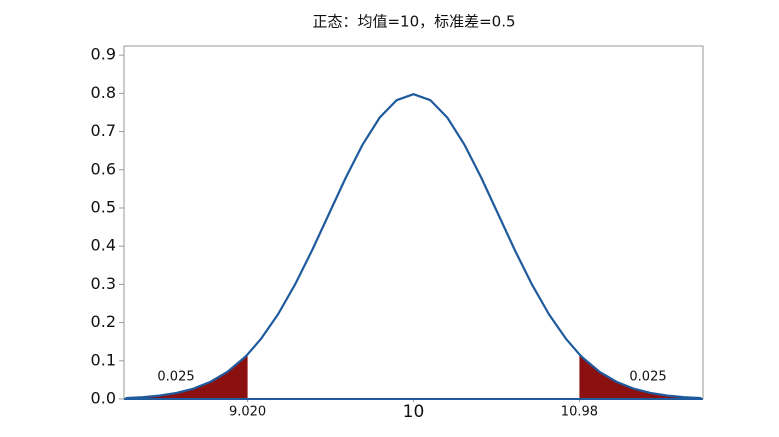 This screenshot has width=779, height=437. What do you see at coordinates (103, 92) in the screenshot?
I see `y-tick-label: 0.8` at bounding box center [103, 92].